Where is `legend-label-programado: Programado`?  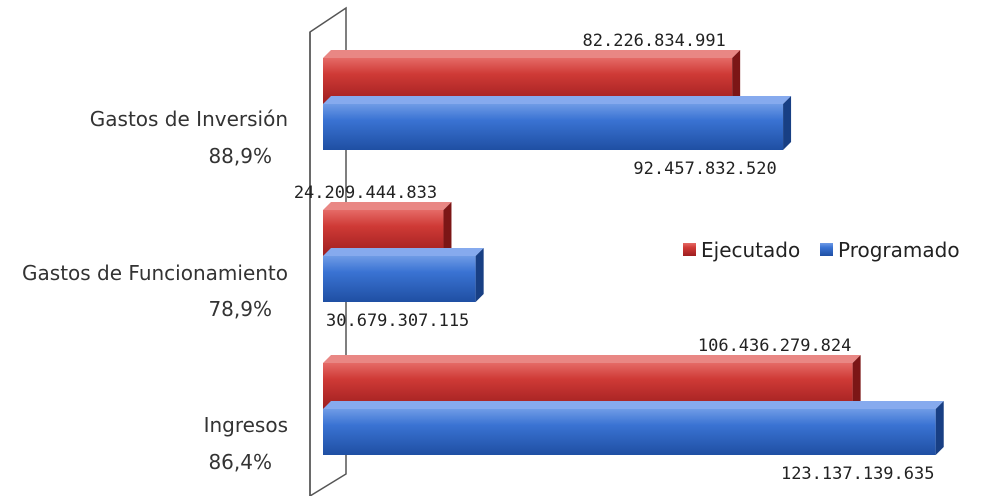 legend-label-programado: Programado is located at coordinates (899, 250).